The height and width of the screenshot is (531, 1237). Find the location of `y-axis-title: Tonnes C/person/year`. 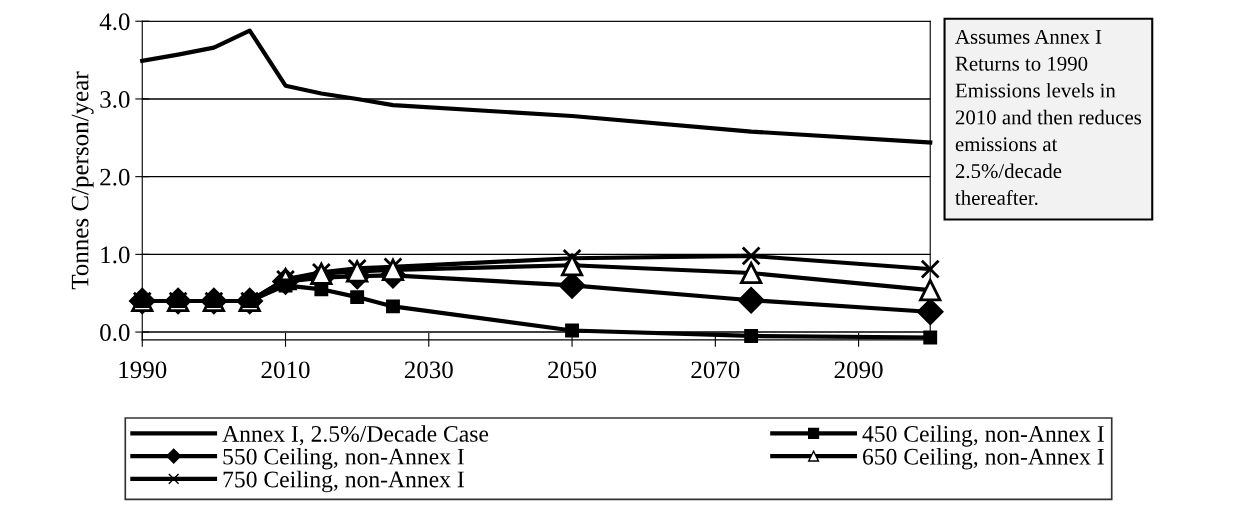

y-axis-title: Tonnes C/person/year is located at coordinates (82, 180).